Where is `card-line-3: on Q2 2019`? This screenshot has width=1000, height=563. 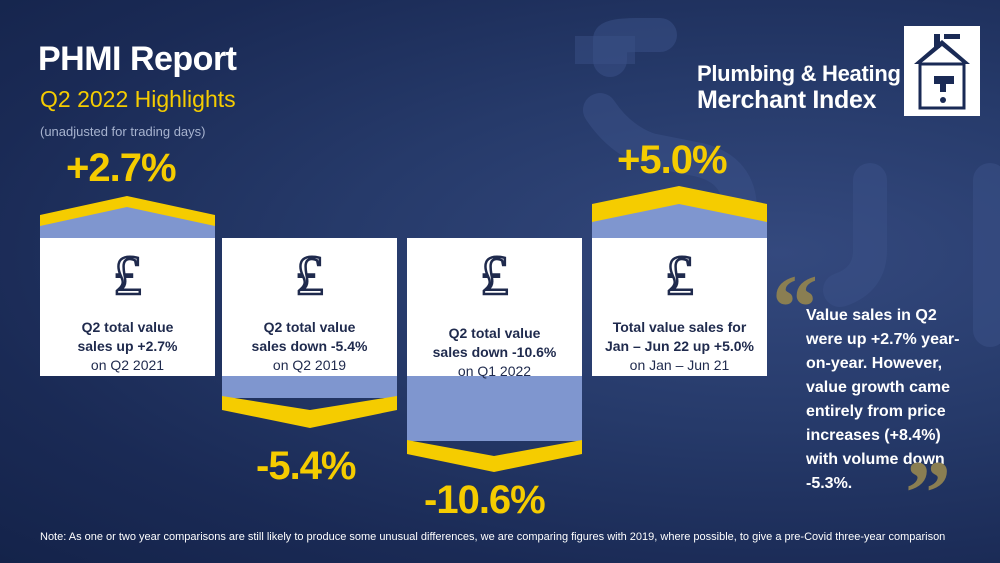
card-line-3: on Q2 2019 is located at coordinates (309, 365).